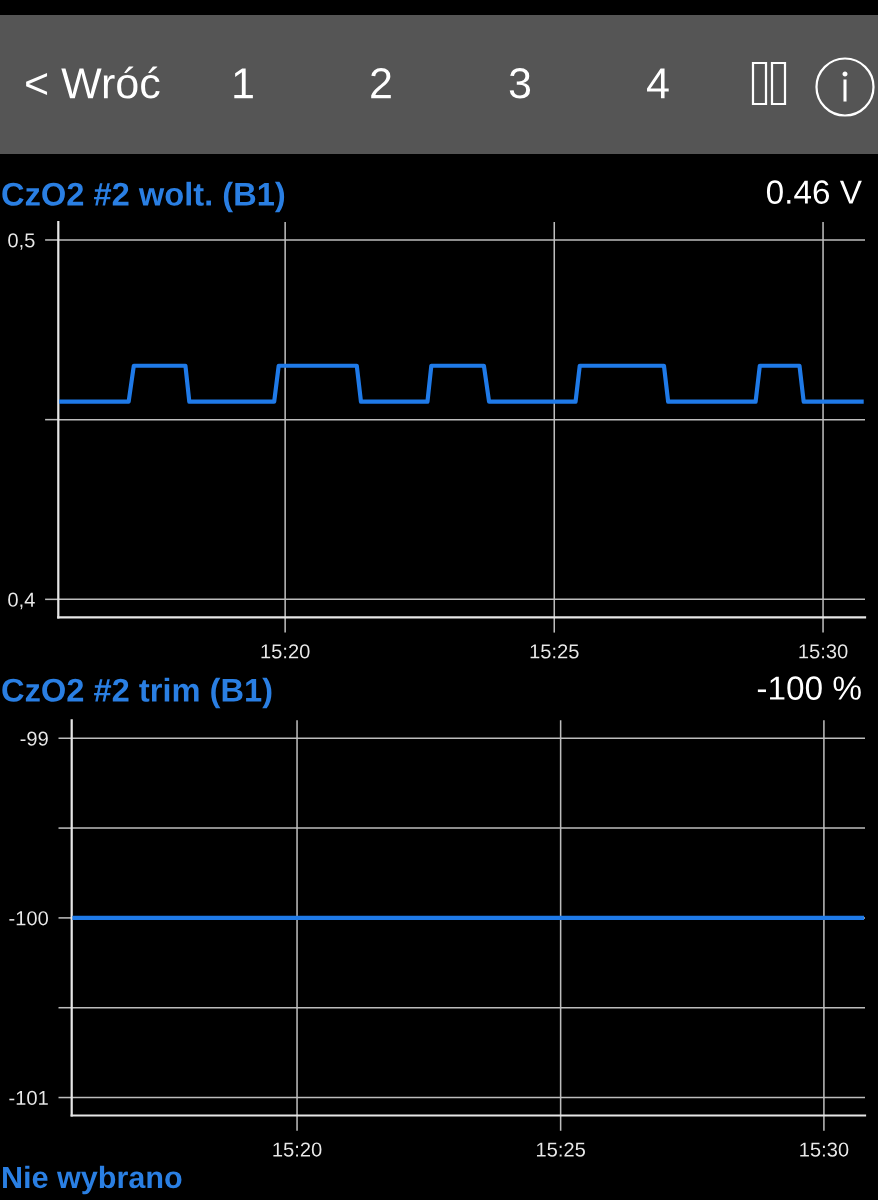 The height and width of the screenshot is (1200, 878). What do you see at coordinates (143, 197) in the screenshot?
I see `chart-title: CzO2 #2 wolt. (B1)` at bounding box center [143, 197].